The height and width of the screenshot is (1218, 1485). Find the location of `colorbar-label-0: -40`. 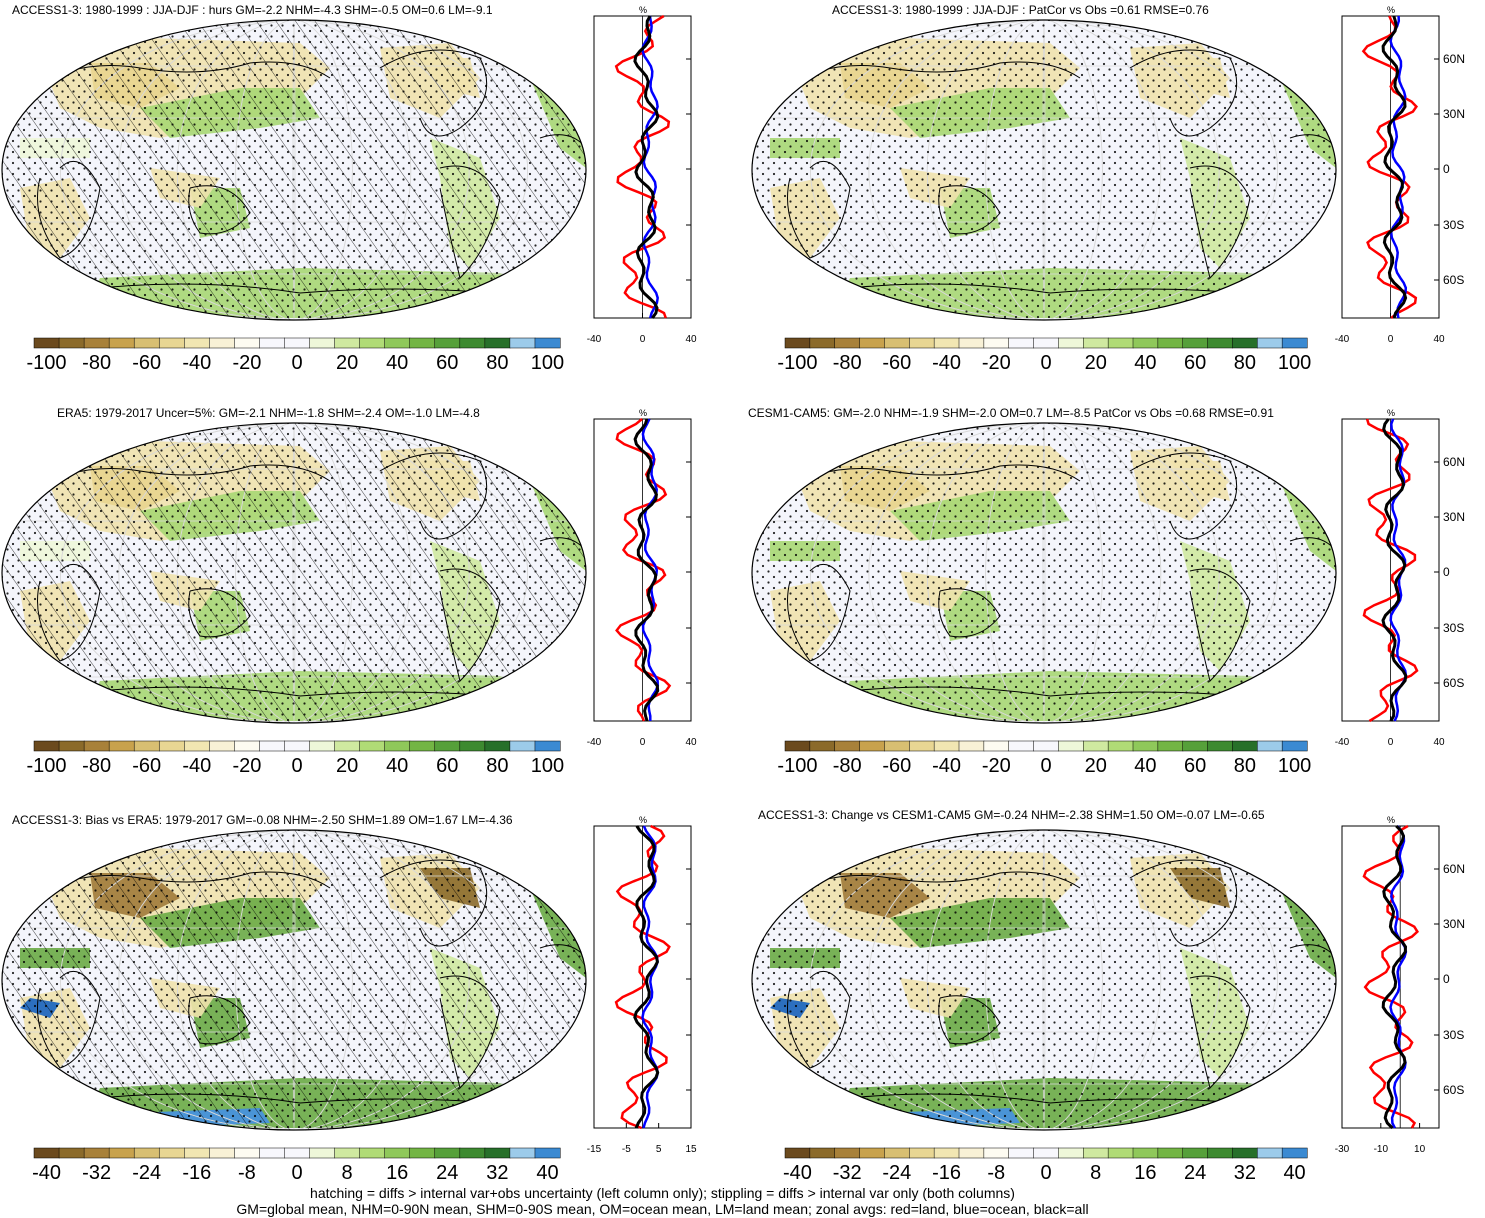

colorbar-label-0: -40 is located at coordinates (46, 1173).